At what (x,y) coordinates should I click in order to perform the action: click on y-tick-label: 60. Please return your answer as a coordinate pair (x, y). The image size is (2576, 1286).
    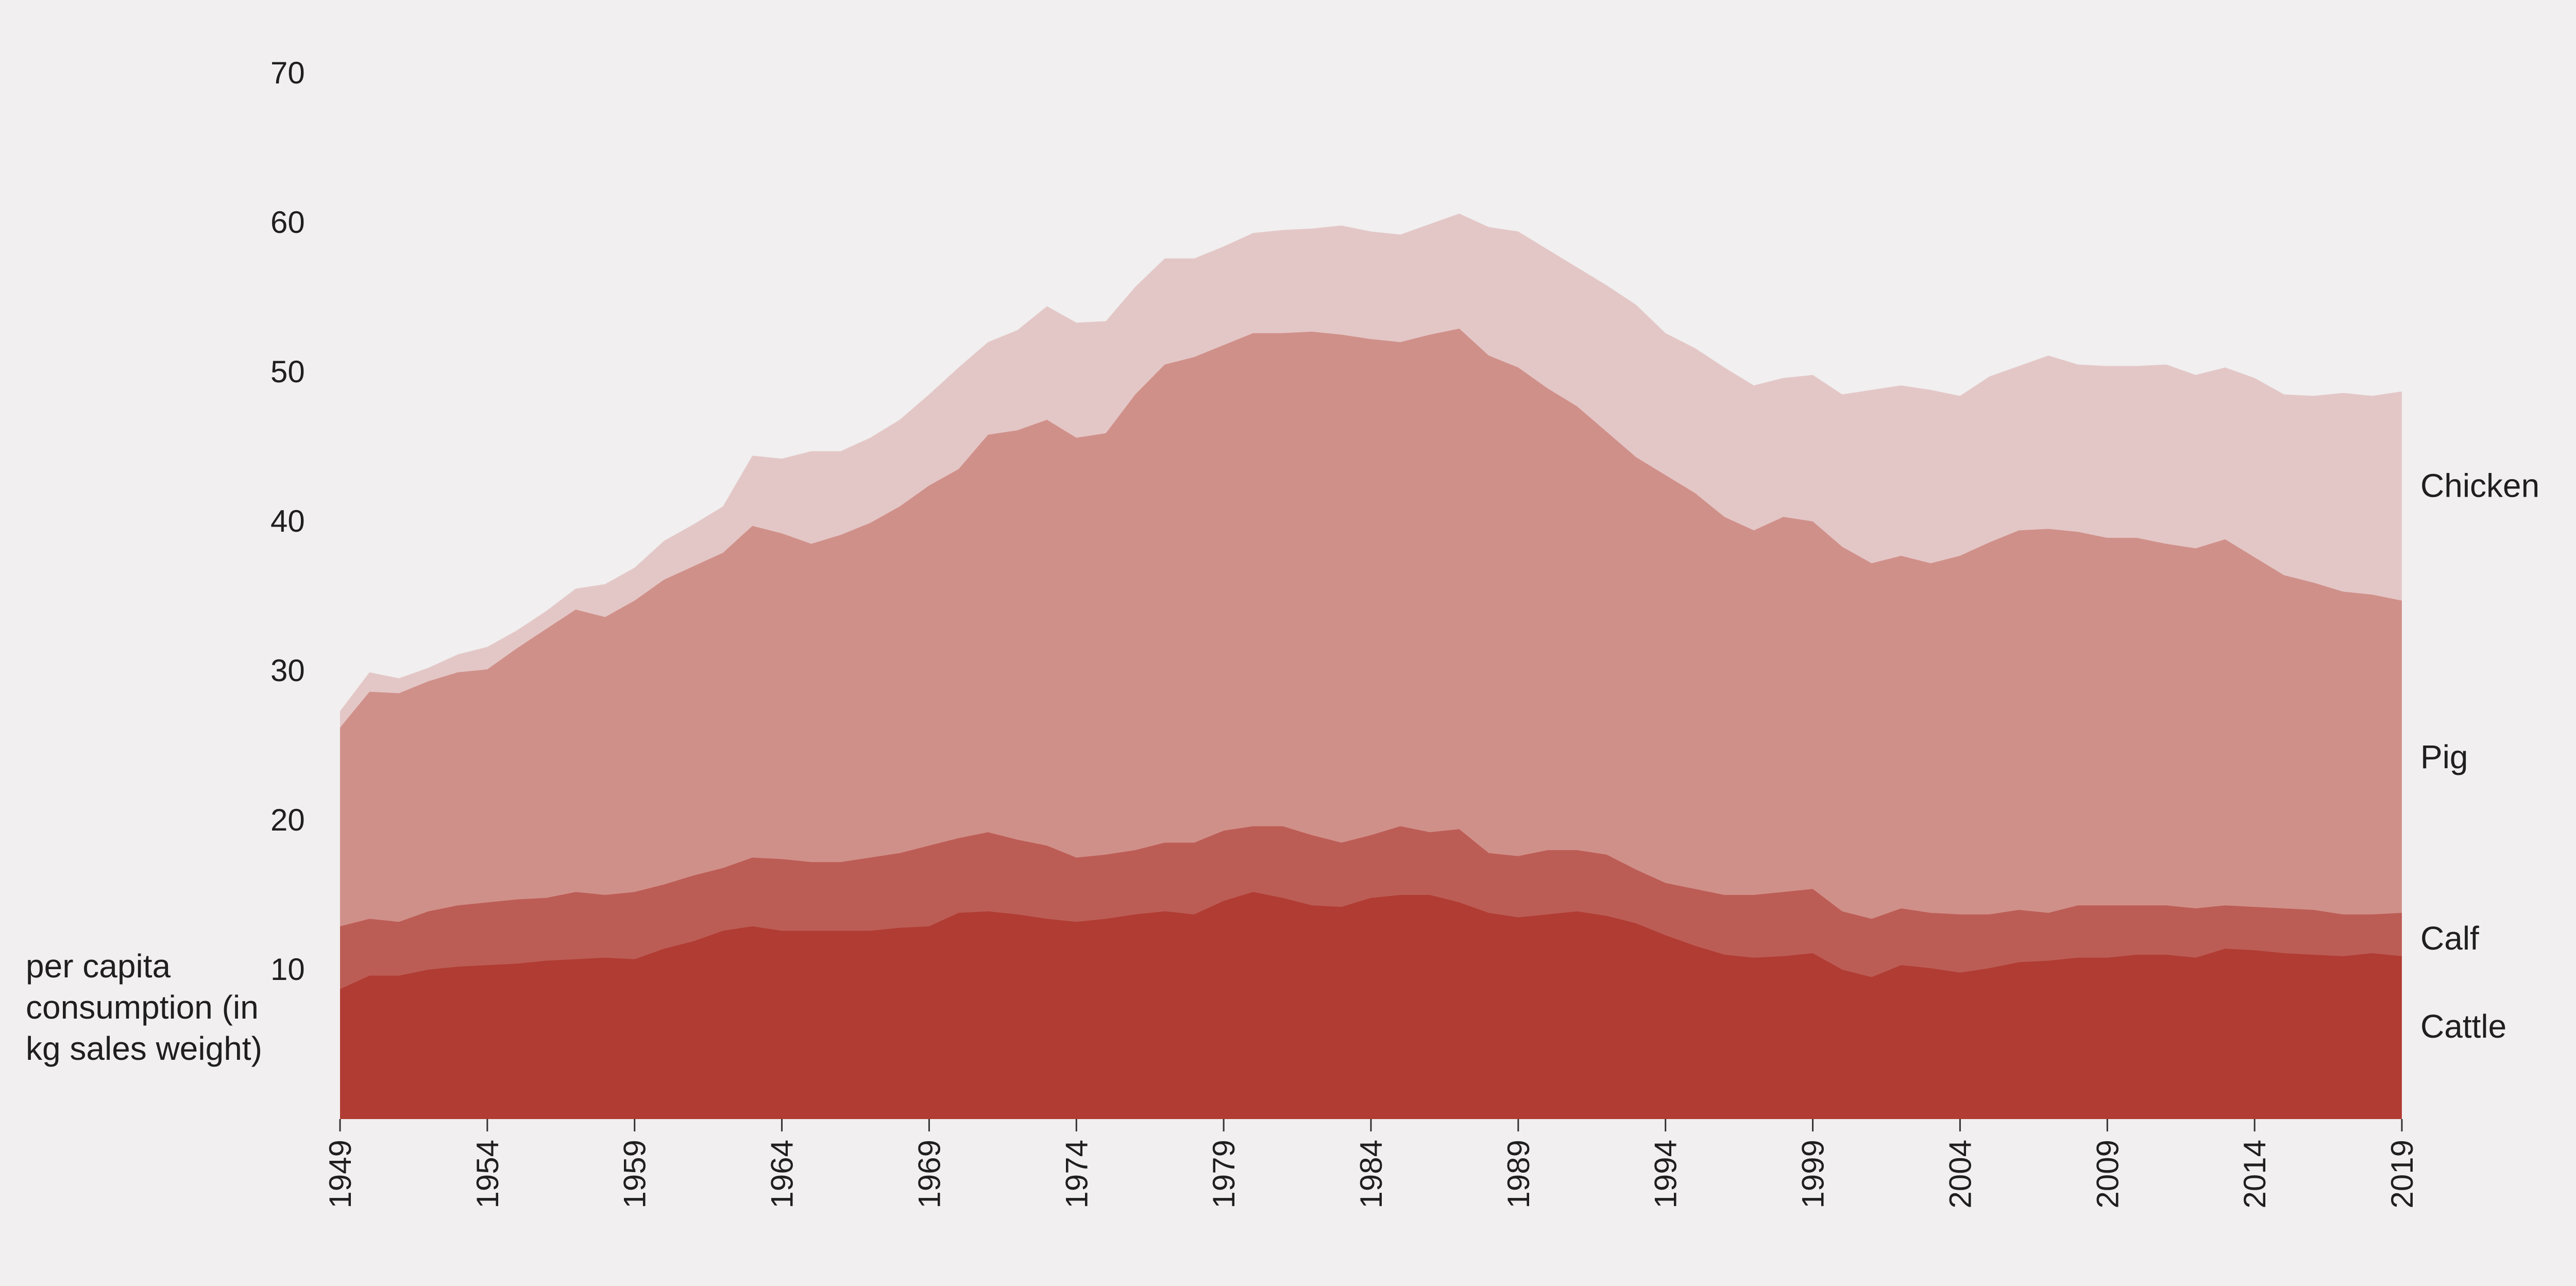
    Looking at the image, I should click on (287, 222).